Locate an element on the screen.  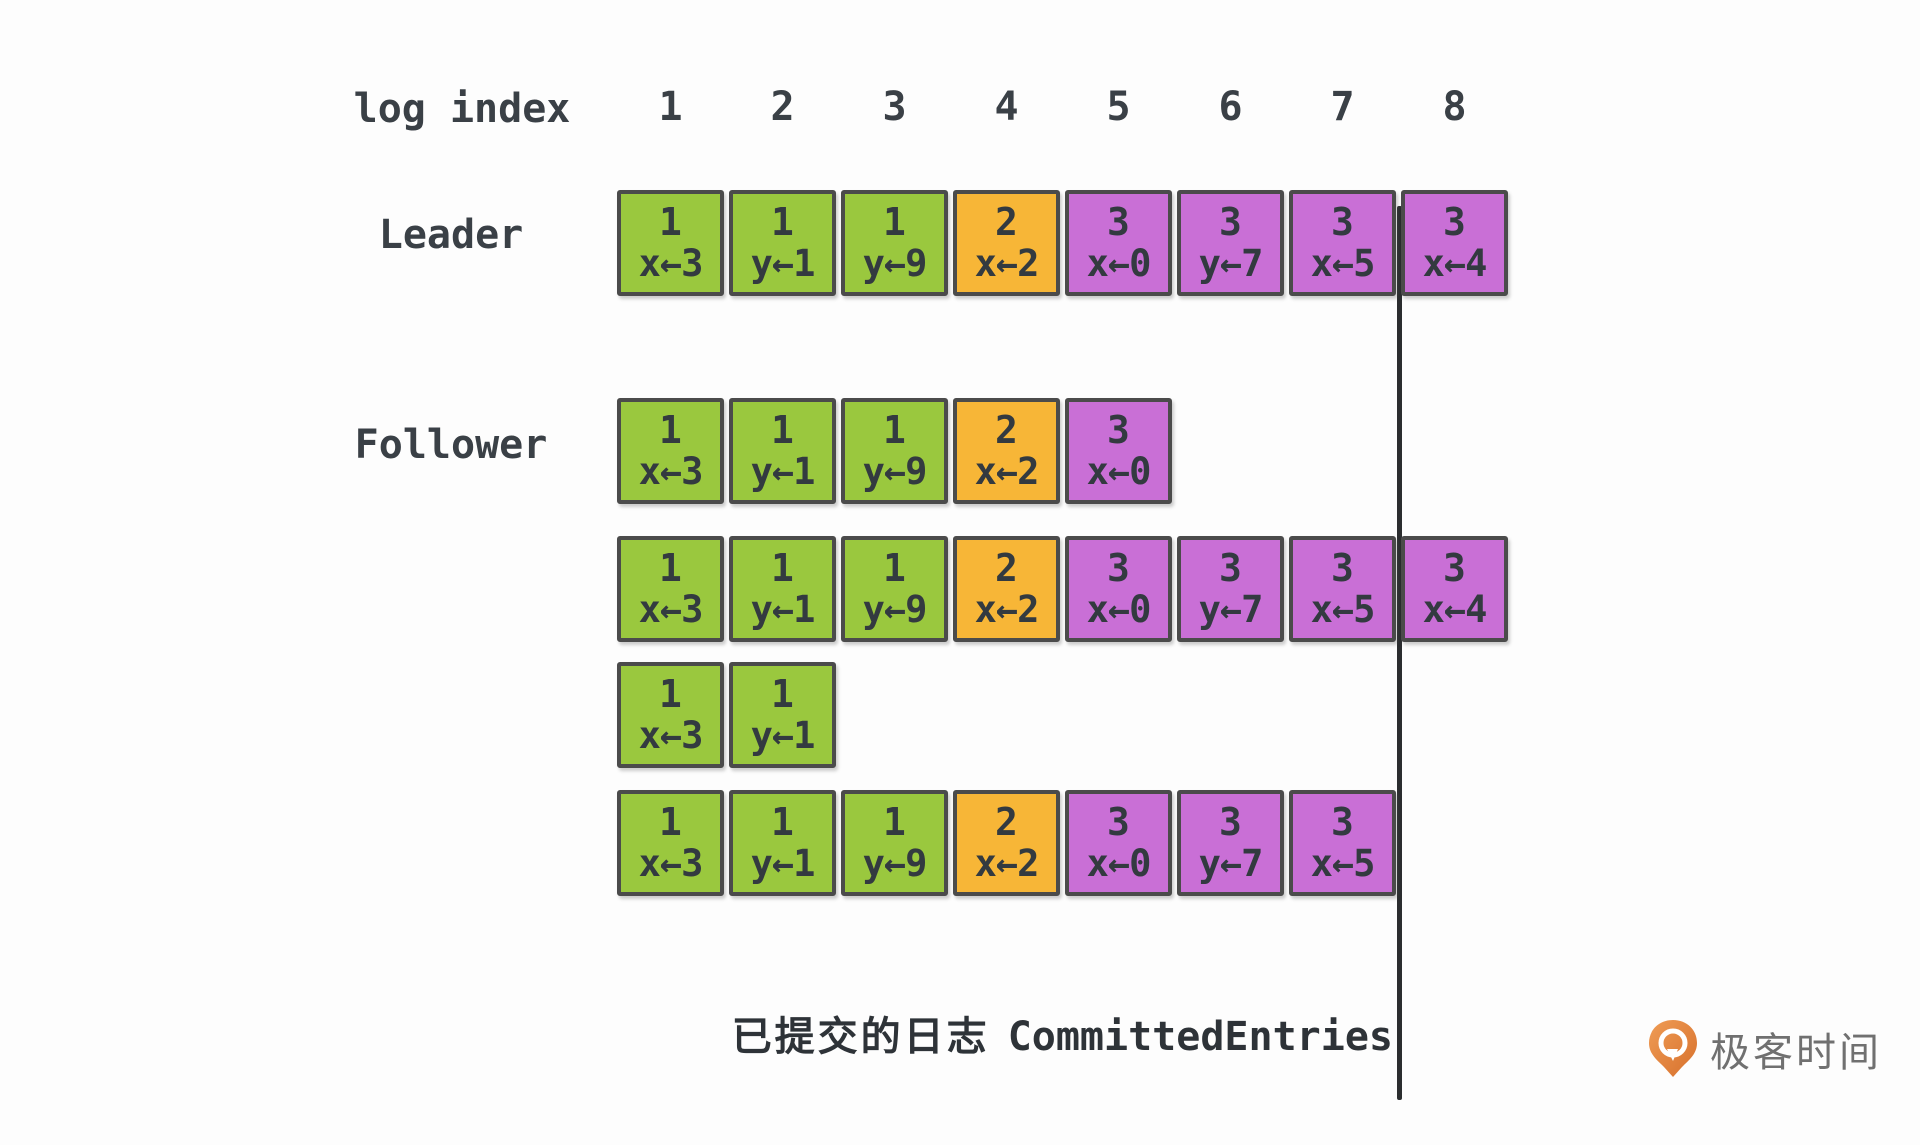
log-index-number: 4 is located at coordinates (1006, 107).